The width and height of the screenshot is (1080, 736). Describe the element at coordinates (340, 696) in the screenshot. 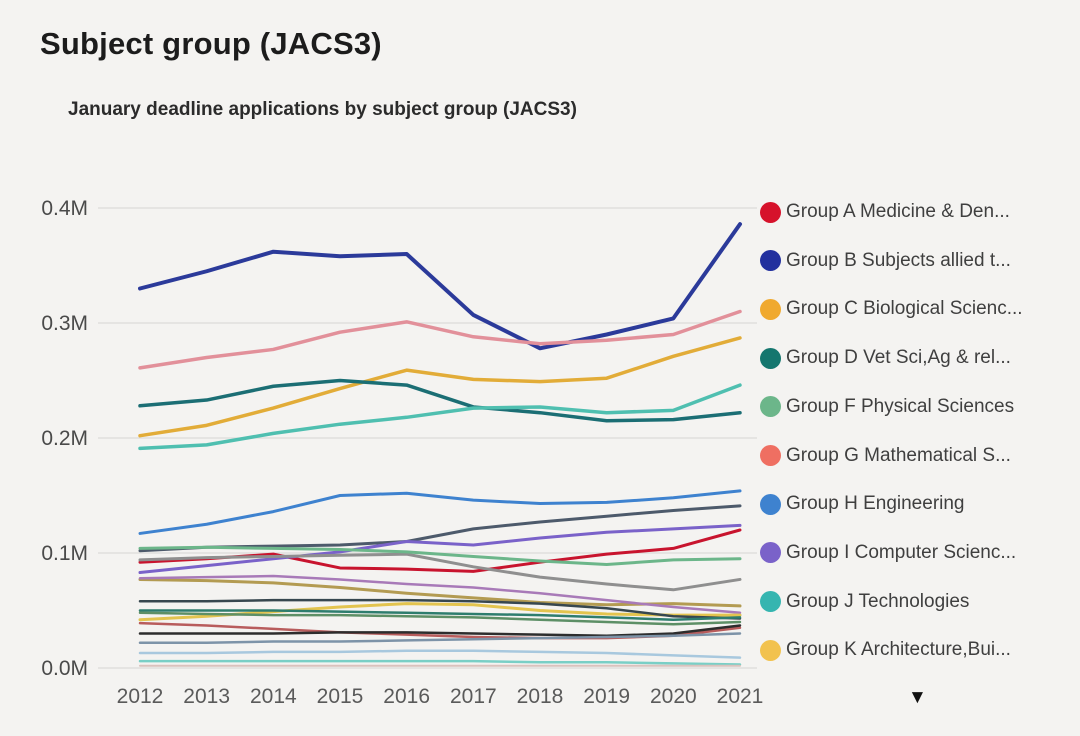

I see `x-axis-tick-label: 2015` at that location.